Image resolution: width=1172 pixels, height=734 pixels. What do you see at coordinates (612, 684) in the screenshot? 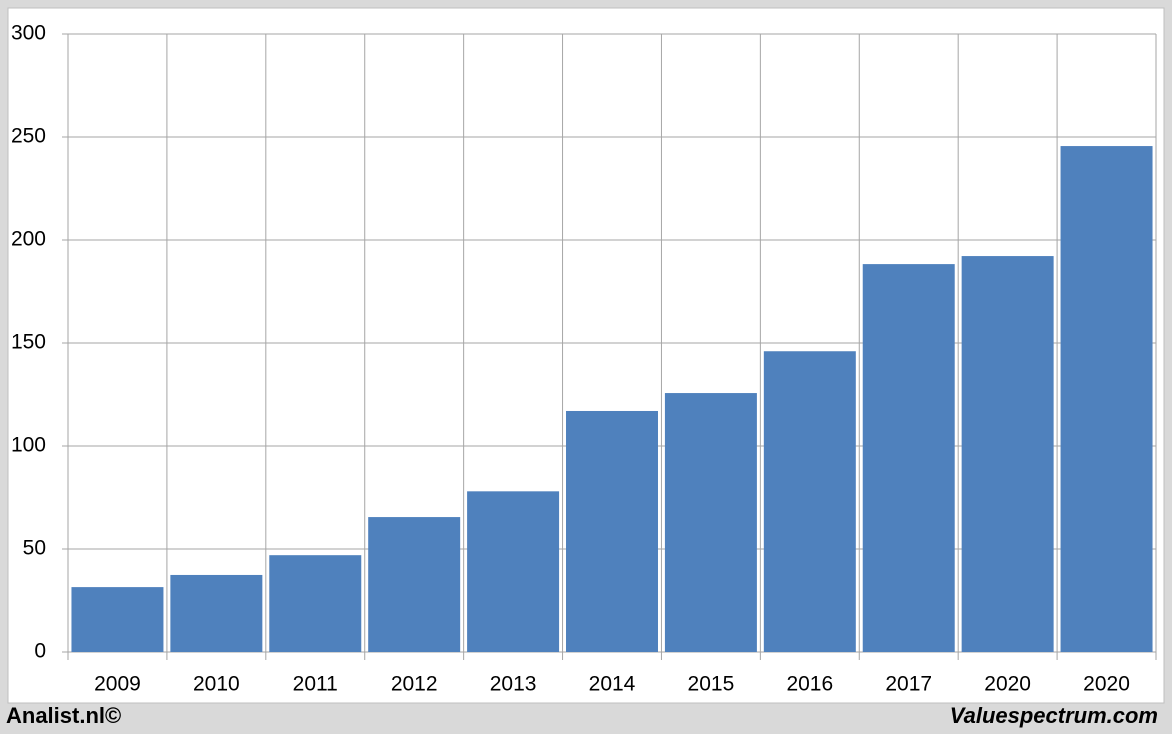
I see `x-tick-label: 2014` at bounding box center [612, 684].